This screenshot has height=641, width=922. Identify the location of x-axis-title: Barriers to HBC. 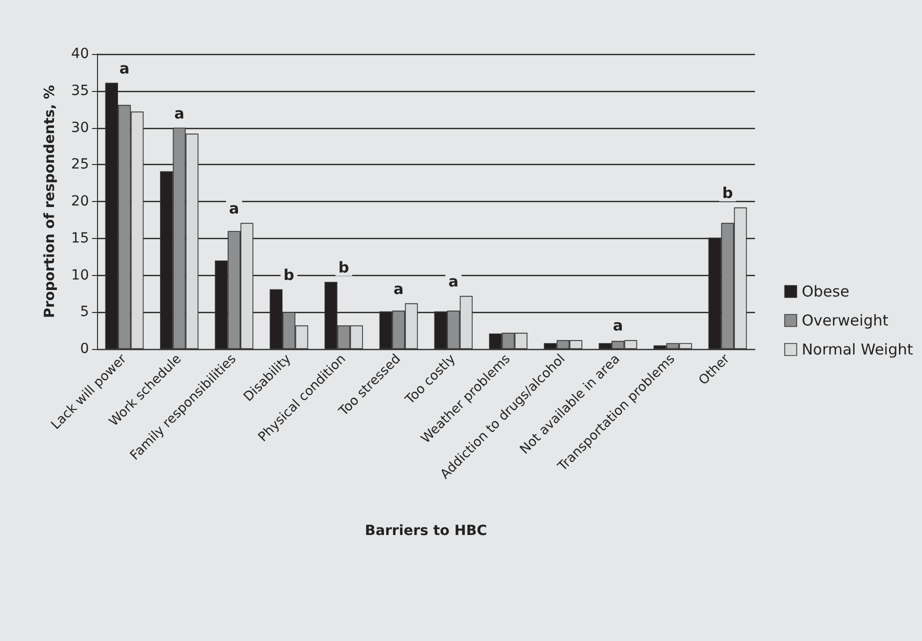
(426, 531).